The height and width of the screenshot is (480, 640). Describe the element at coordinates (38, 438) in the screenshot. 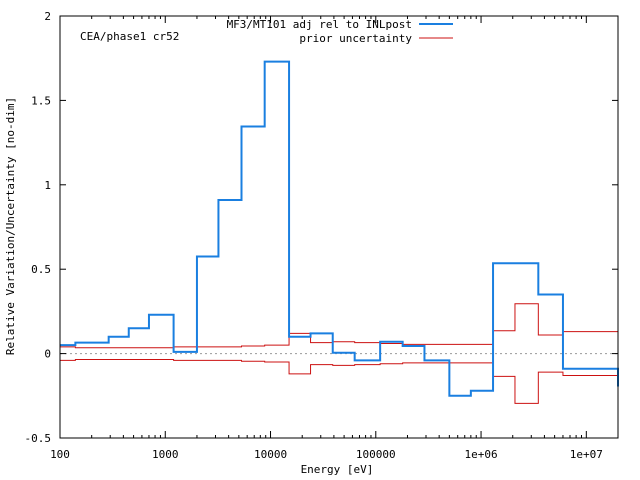

I see `y-tick-label: -0.5` at that location.